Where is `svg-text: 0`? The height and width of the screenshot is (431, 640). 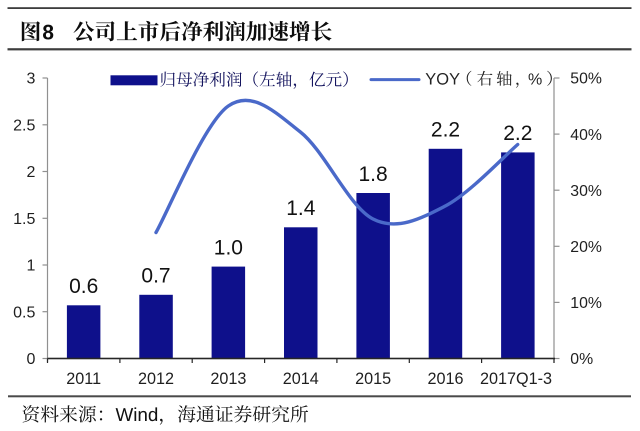 svg-text: 0 is located at coordinates (30, 359).